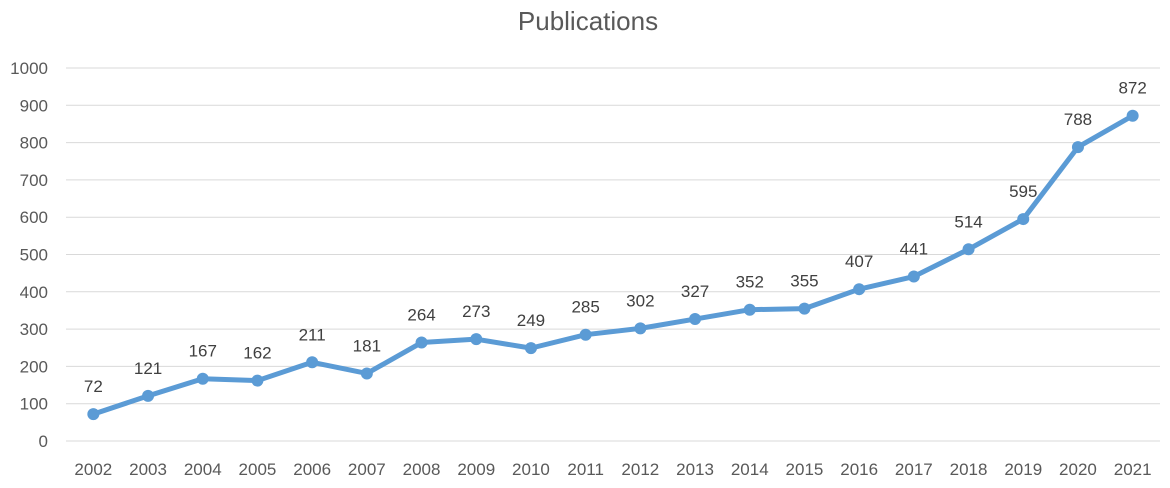  I want to click on x-tick-label: 2015, so click(805, 469).